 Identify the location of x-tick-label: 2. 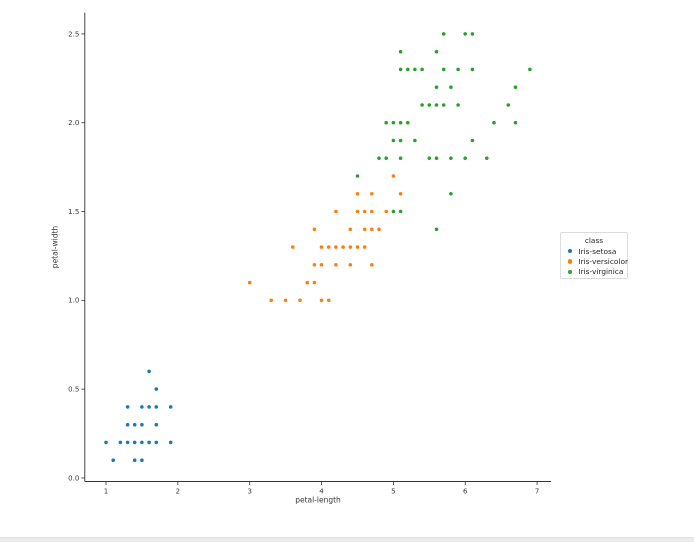
(178, 492).